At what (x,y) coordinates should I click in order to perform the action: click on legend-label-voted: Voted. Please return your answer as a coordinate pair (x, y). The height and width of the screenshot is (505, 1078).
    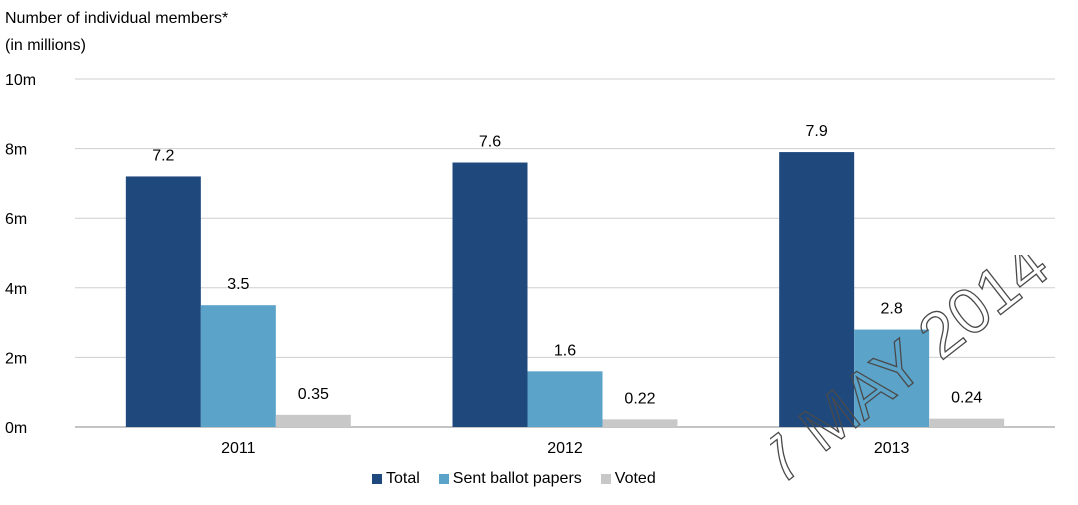
    Looking at the image, I should click on (635, 478).